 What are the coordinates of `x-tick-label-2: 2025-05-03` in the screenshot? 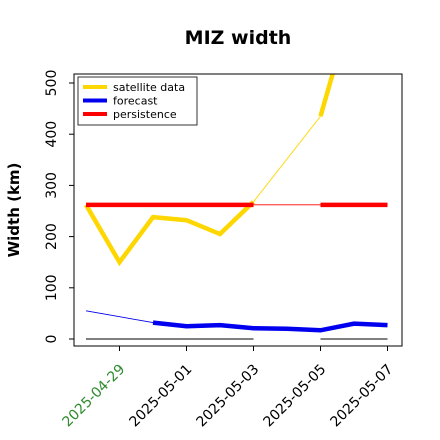 It's located at (227, 396).